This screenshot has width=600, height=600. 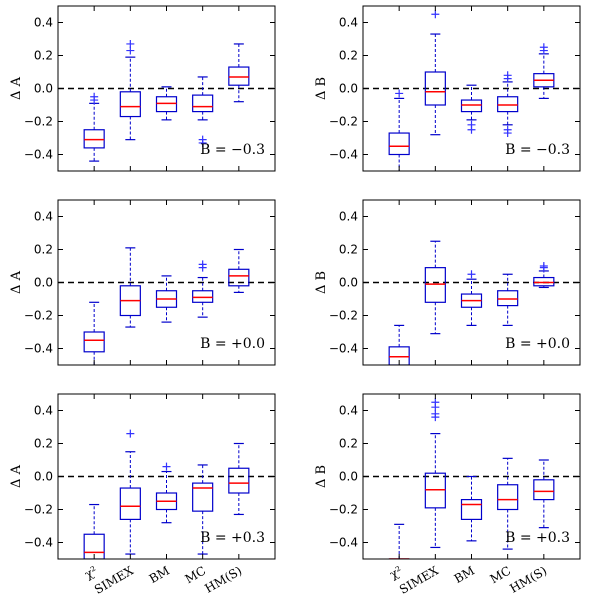 I want to click on x-category-label: BM, so click(x=464, y=574).